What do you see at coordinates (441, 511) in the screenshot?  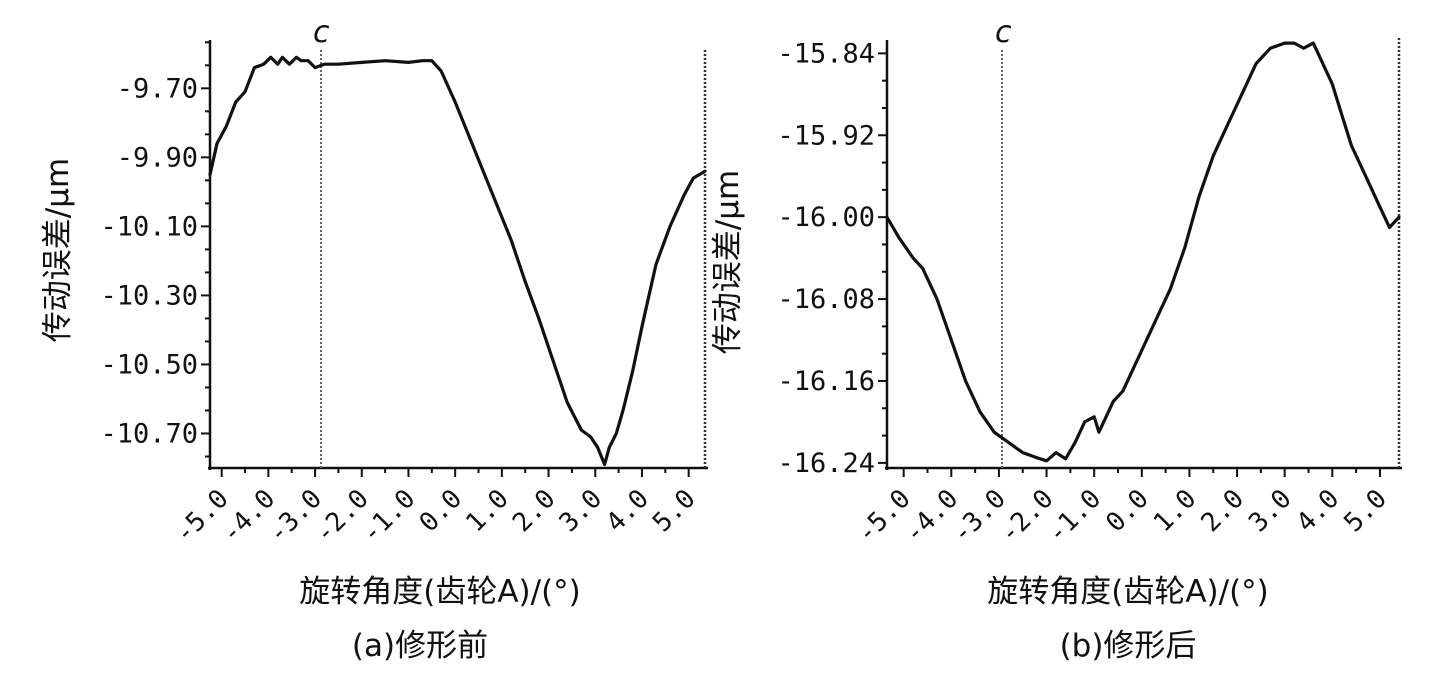 I see `panel-a-x-tick-label: 0.0` at bounding box center [441, 511].